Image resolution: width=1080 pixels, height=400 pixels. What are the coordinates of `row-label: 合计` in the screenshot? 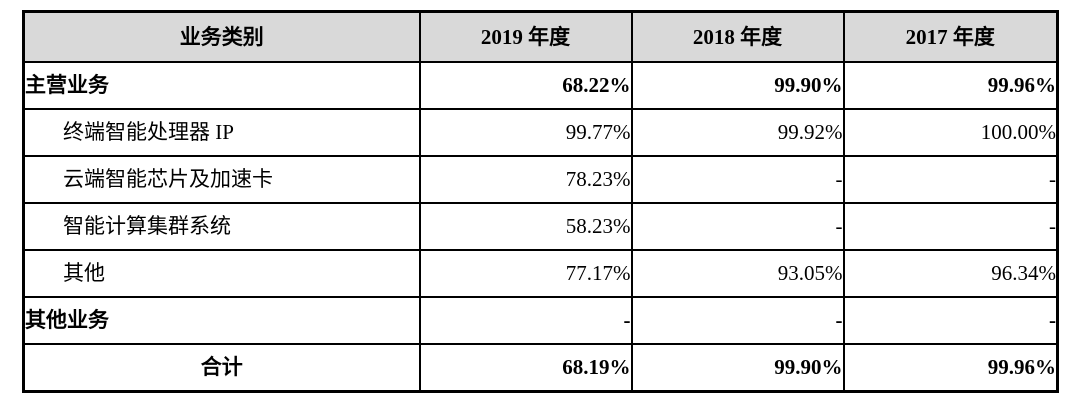 It's located at (221, 368).